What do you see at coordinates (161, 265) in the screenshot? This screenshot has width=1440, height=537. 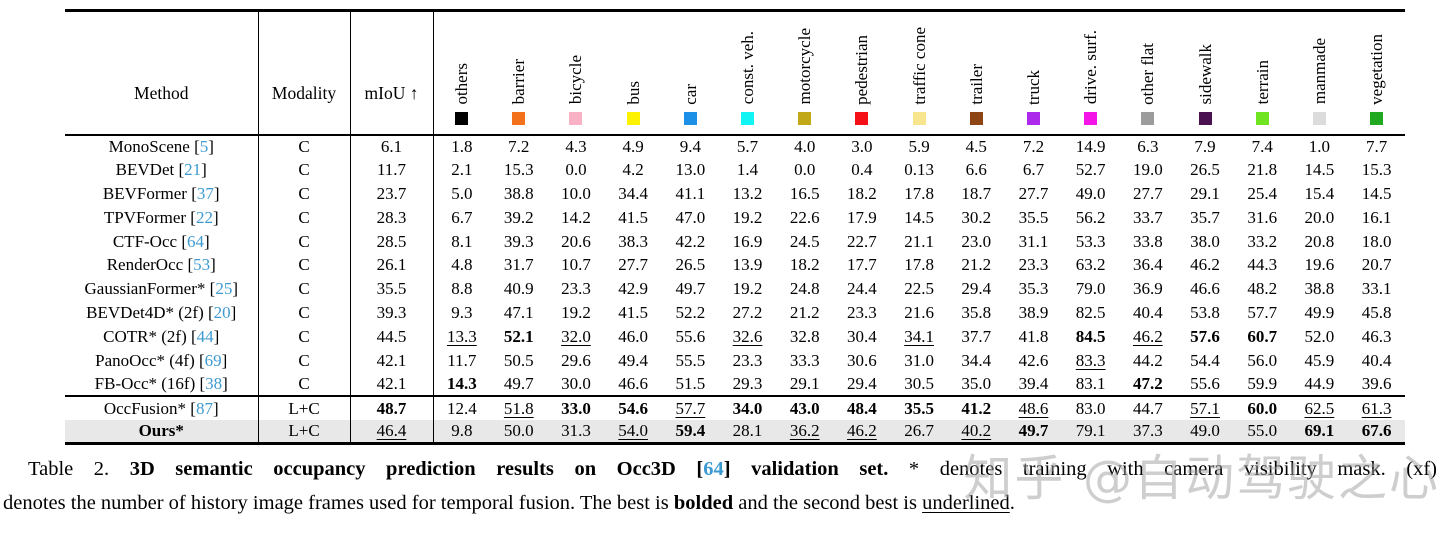 I see `method-cell: RenderOcc [53]` at bounding box center [161, 265].